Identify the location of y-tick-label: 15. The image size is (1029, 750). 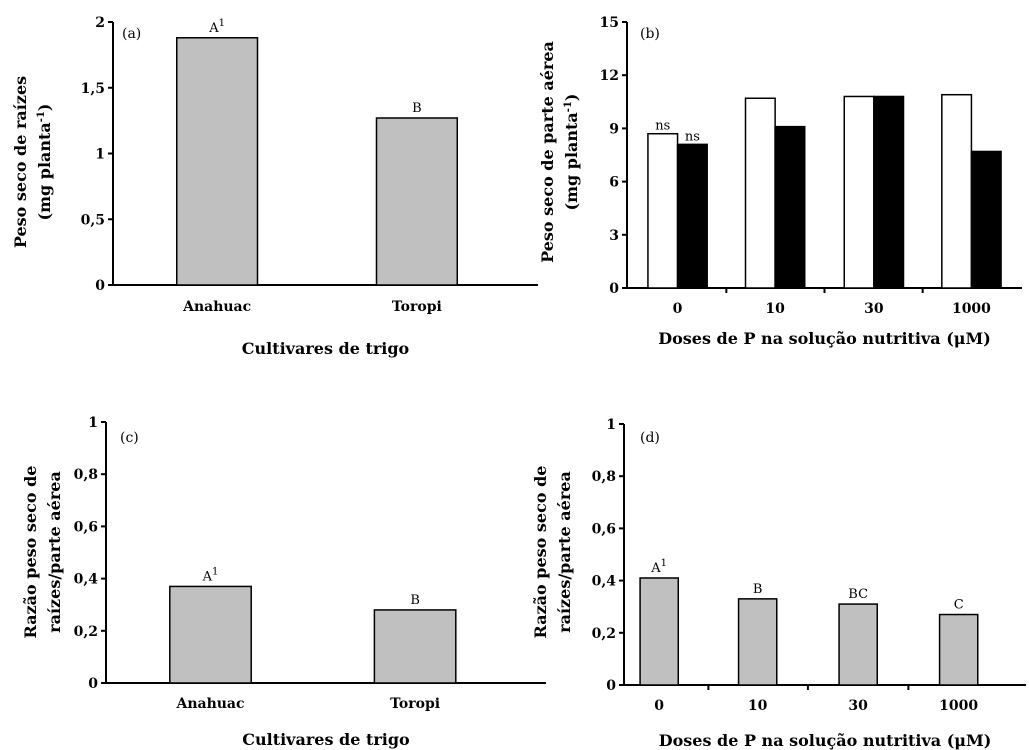
(609, 23).